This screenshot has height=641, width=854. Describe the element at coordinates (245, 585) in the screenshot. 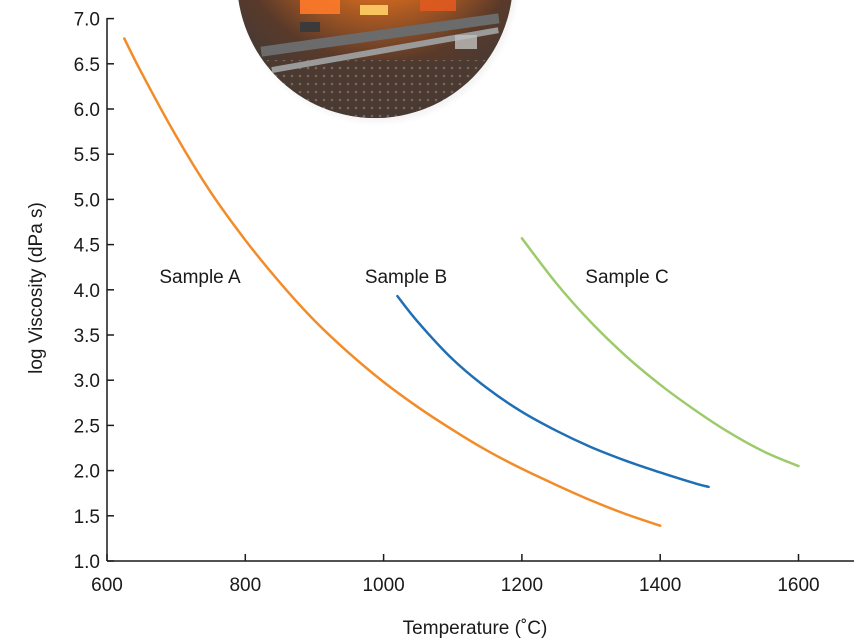

I see `x-tick-label: 800` at that location.